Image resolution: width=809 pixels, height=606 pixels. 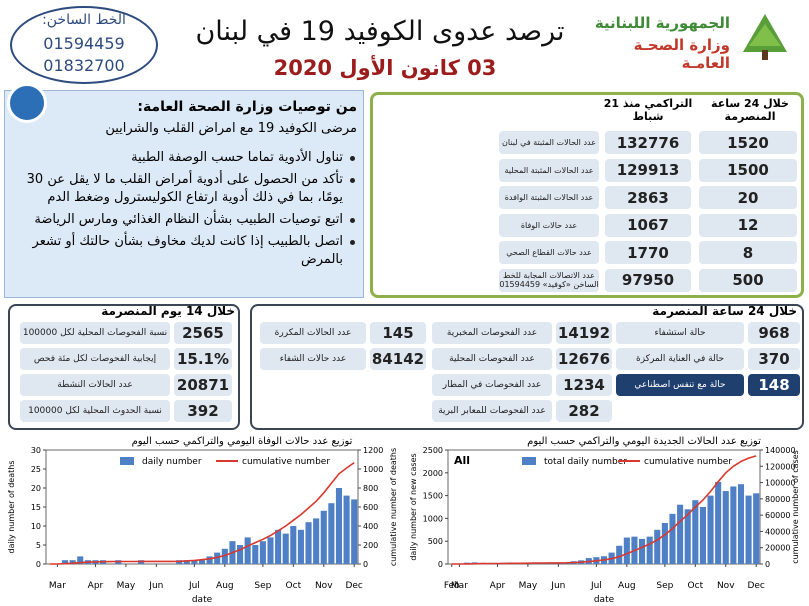 I want to click on row-value: 20871, so click(x=203, y=385).